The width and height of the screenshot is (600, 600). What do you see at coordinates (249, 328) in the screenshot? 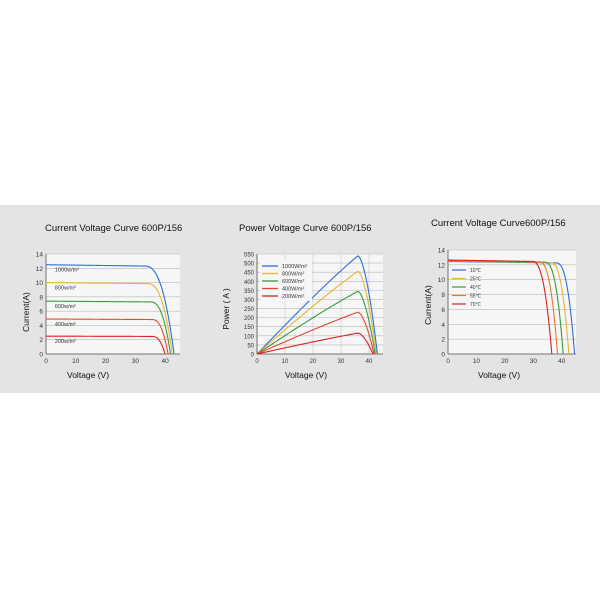
I see `y-tick-label: 150` at bounding box center [249, 328].